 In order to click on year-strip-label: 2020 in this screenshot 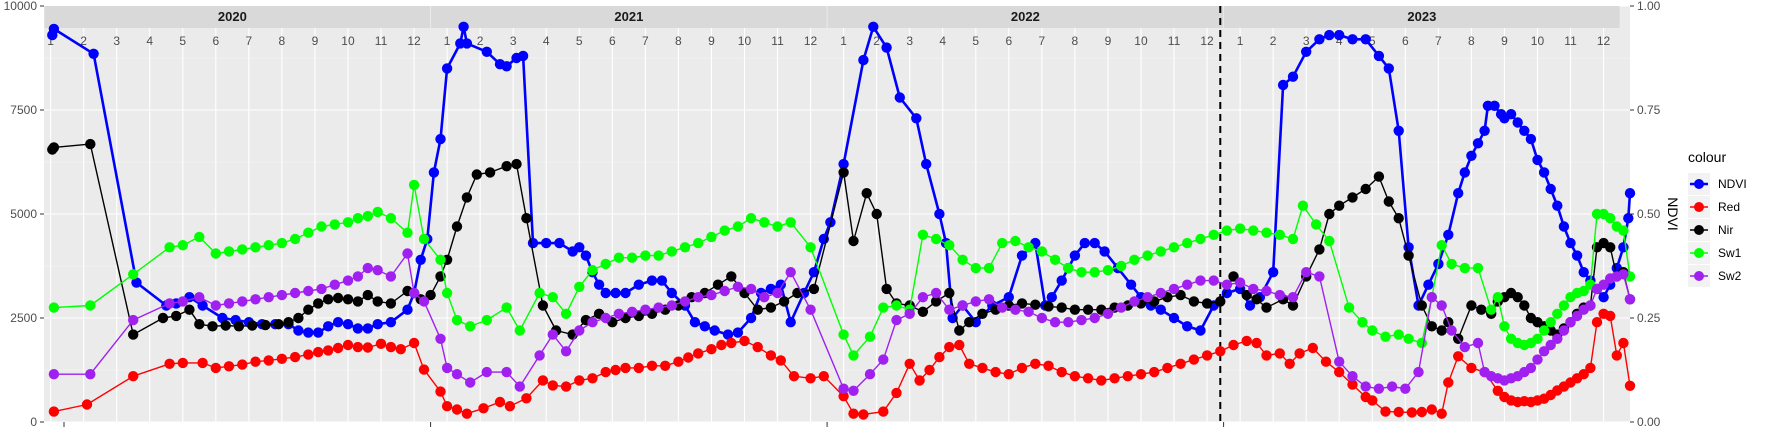, I will do `click(232, 16)`.